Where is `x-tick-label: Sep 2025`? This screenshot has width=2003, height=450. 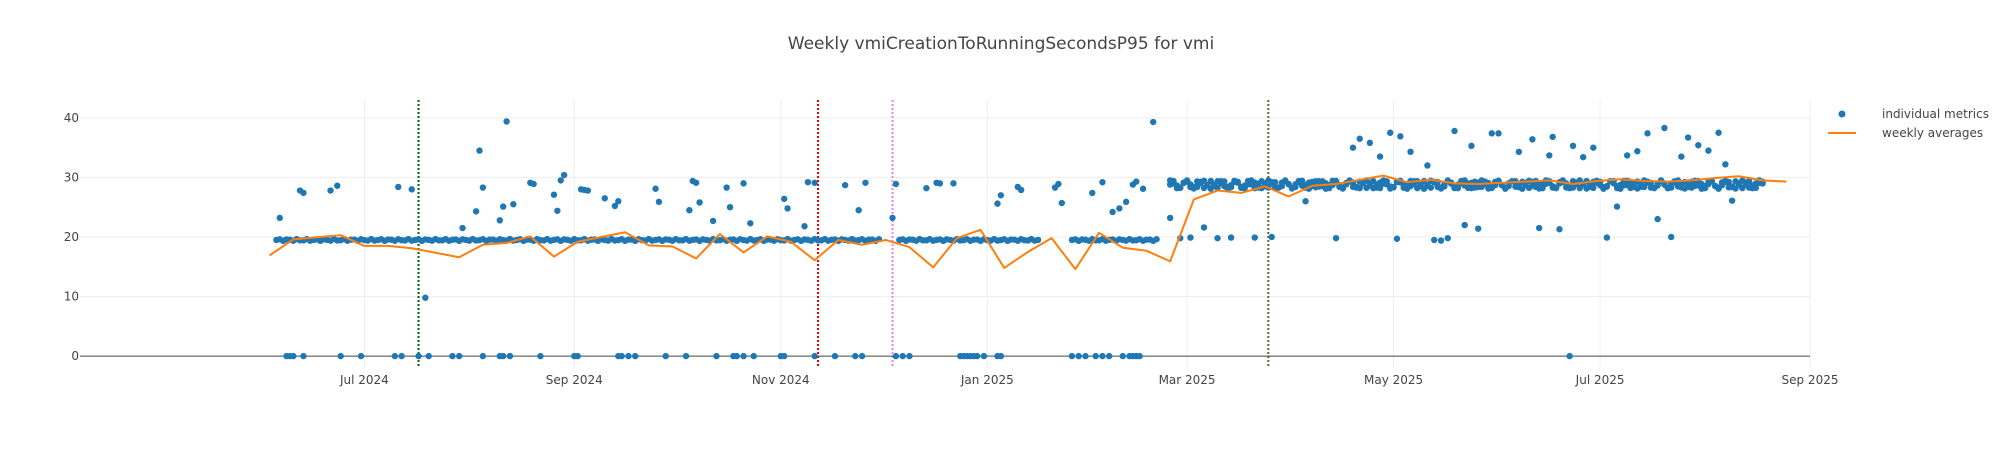
x-tick-label: Sep 2025 is located at coordinates (1810, 380).